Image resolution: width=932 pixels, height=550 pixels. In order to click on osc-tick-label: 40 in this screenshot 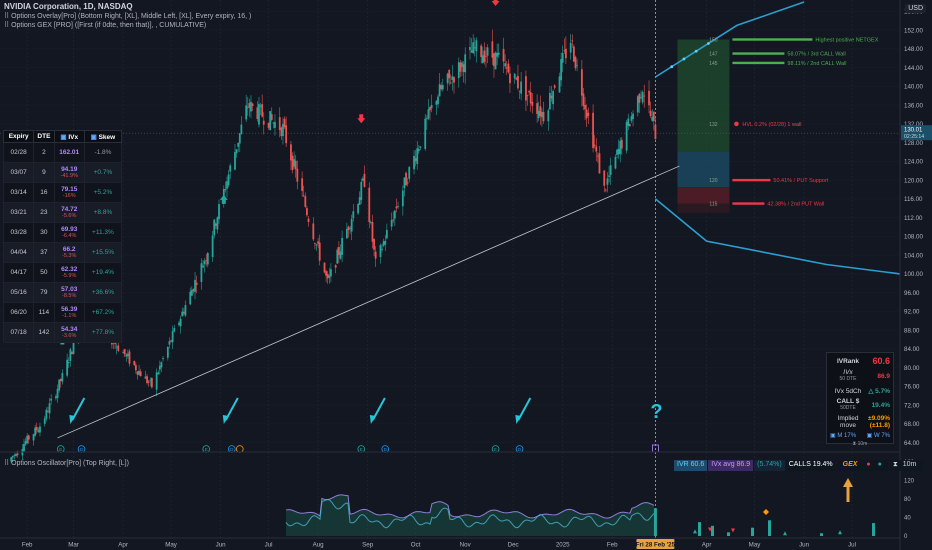, I will do `click(907, 519)`.